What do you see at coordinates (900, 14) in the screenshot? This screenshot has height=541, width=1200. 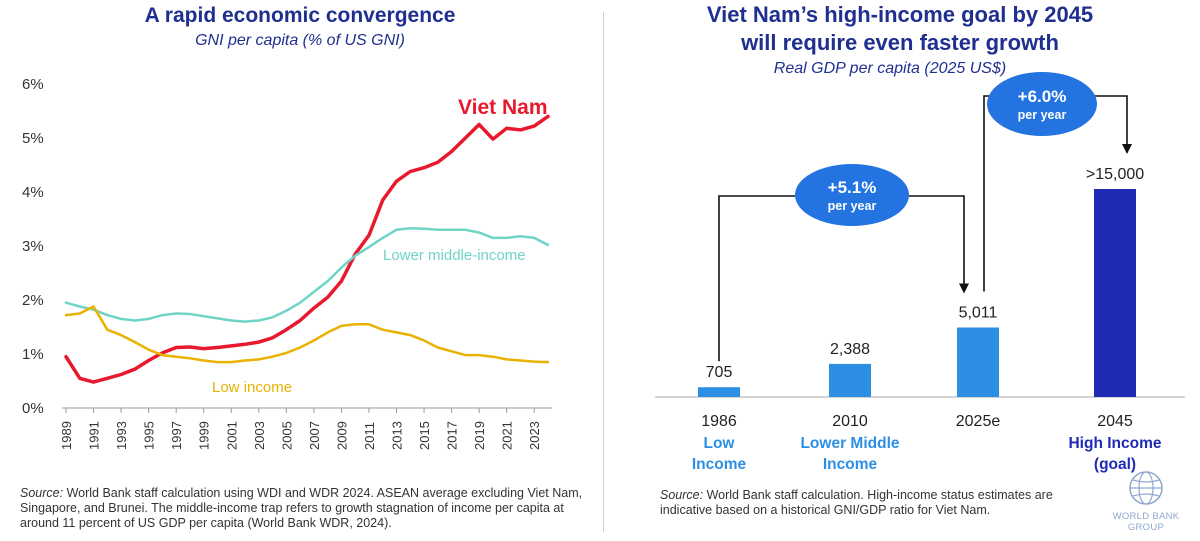 I see `right-chart-title-line1: Viet Nam’s high-income goal by 2045` at bounding box center [900, 14].